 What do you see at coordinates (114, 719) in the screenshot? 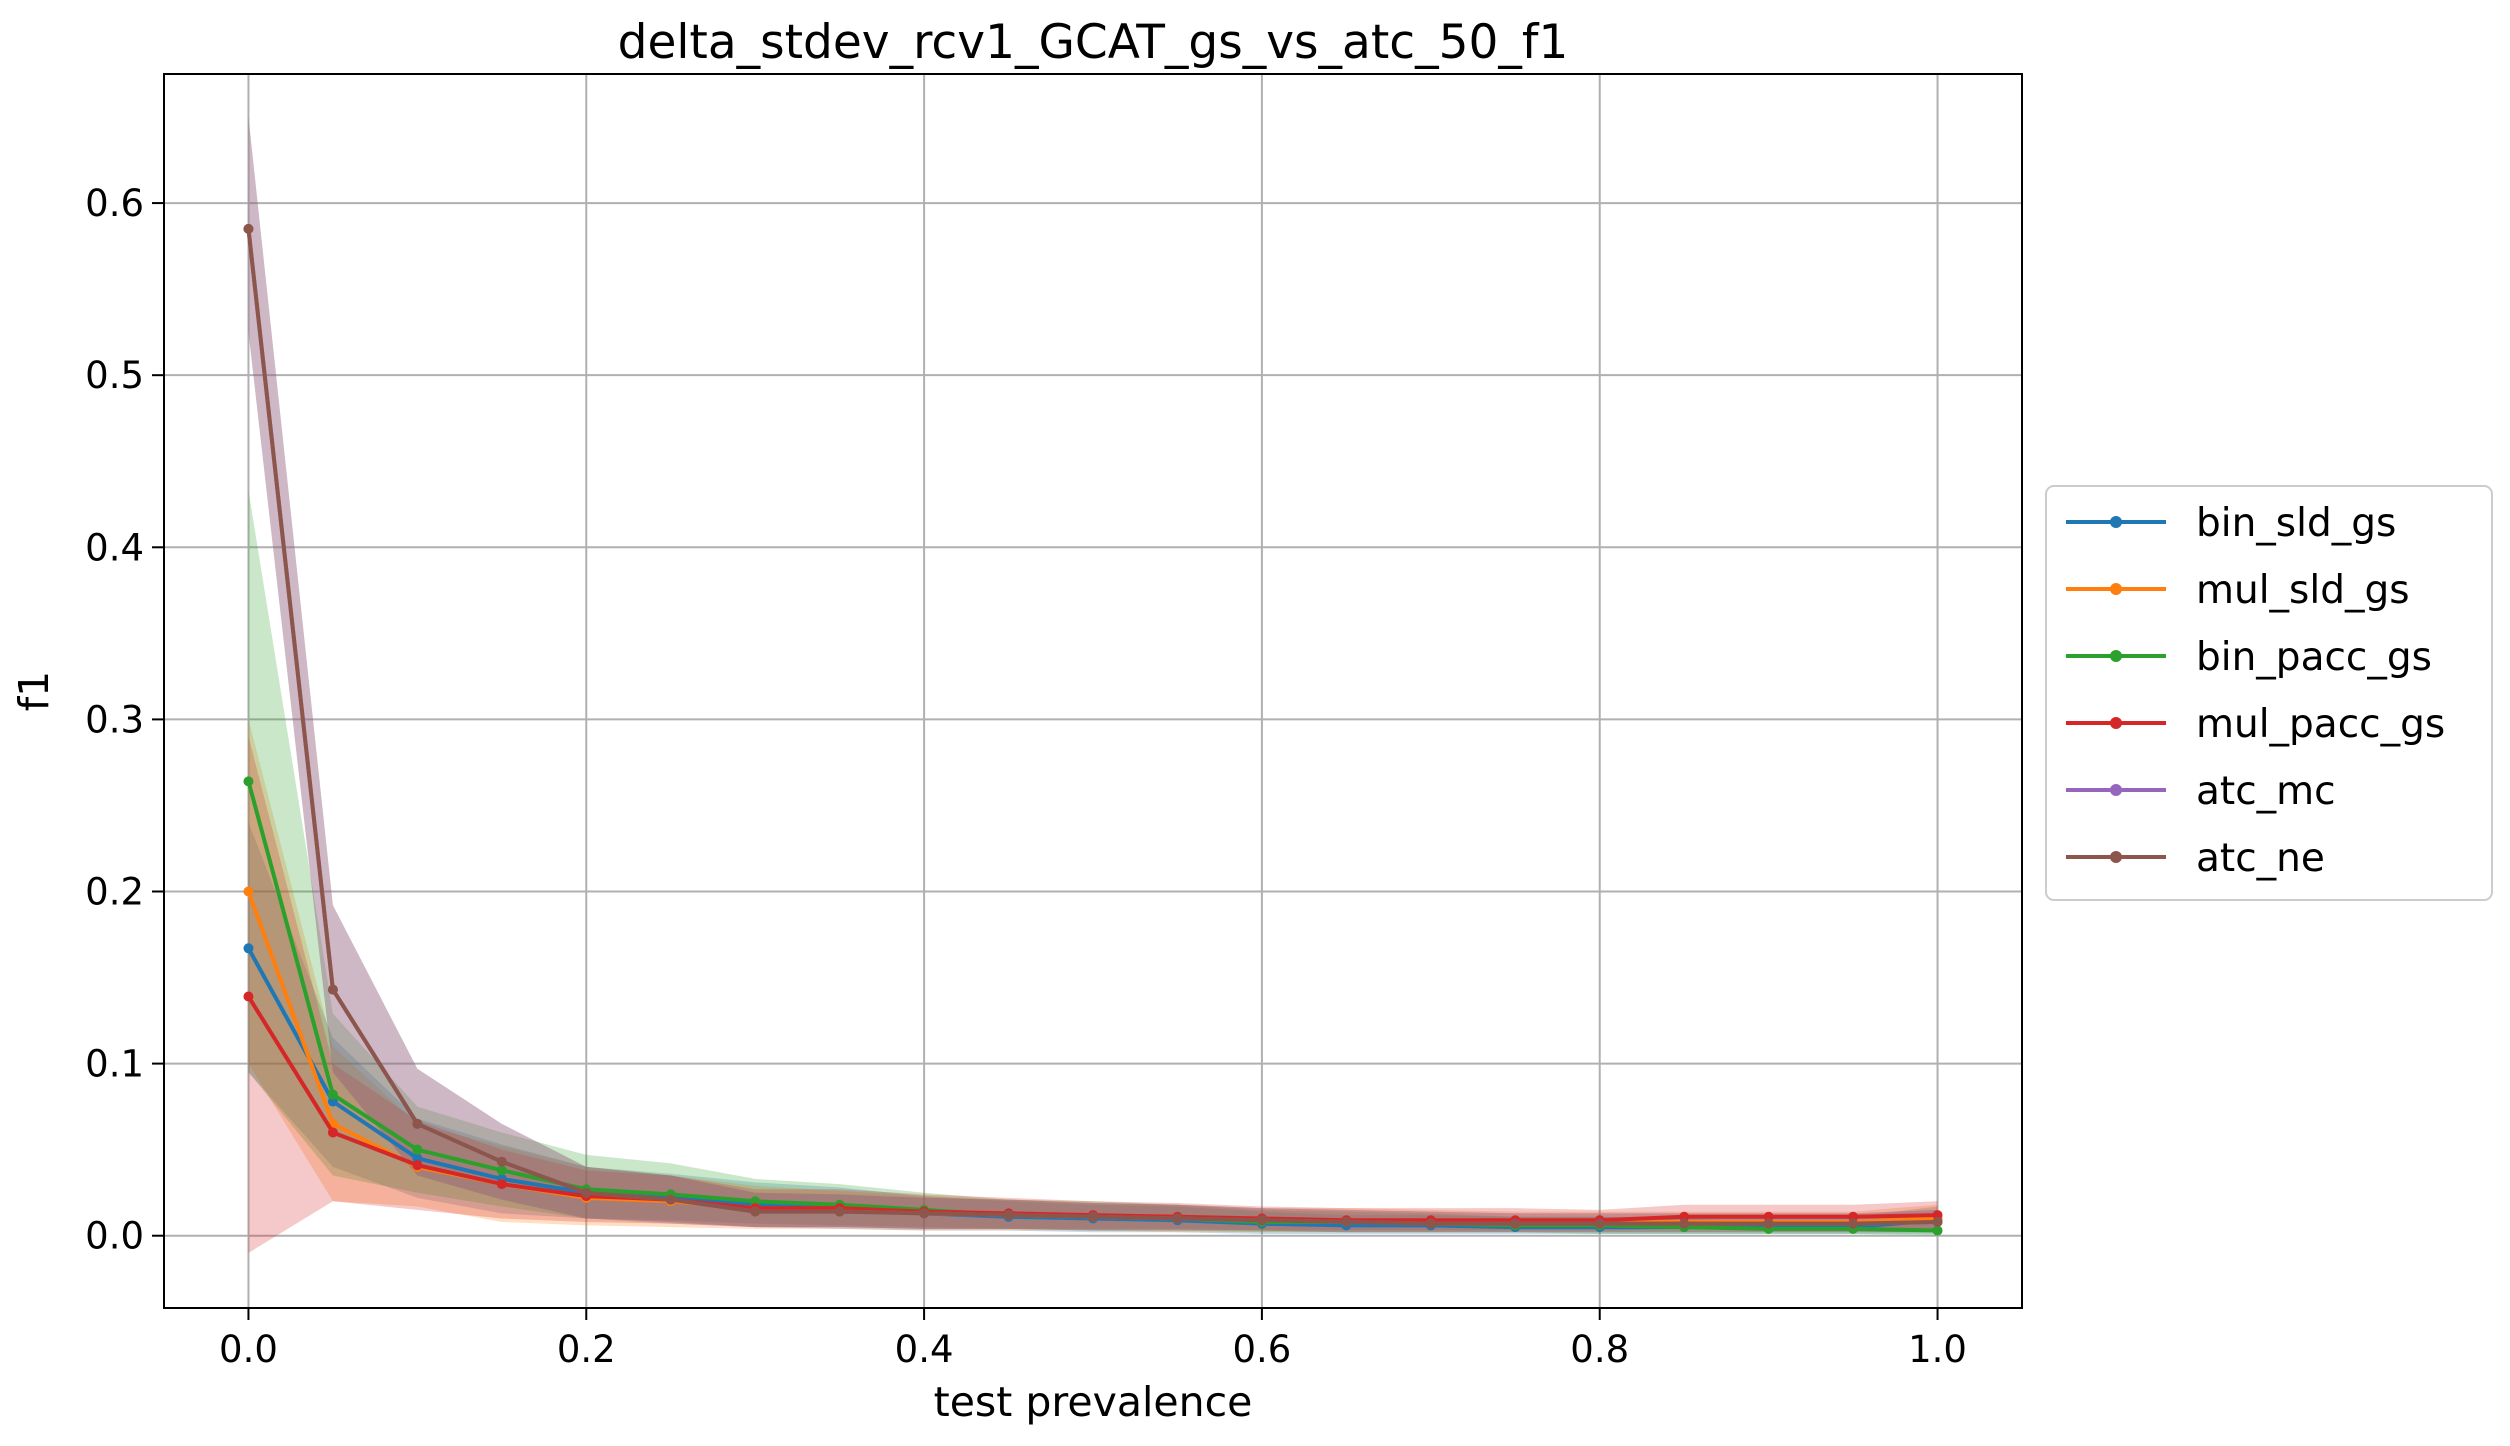
I see `y-tick-label: 0.3` at bounding box center [114, 719].